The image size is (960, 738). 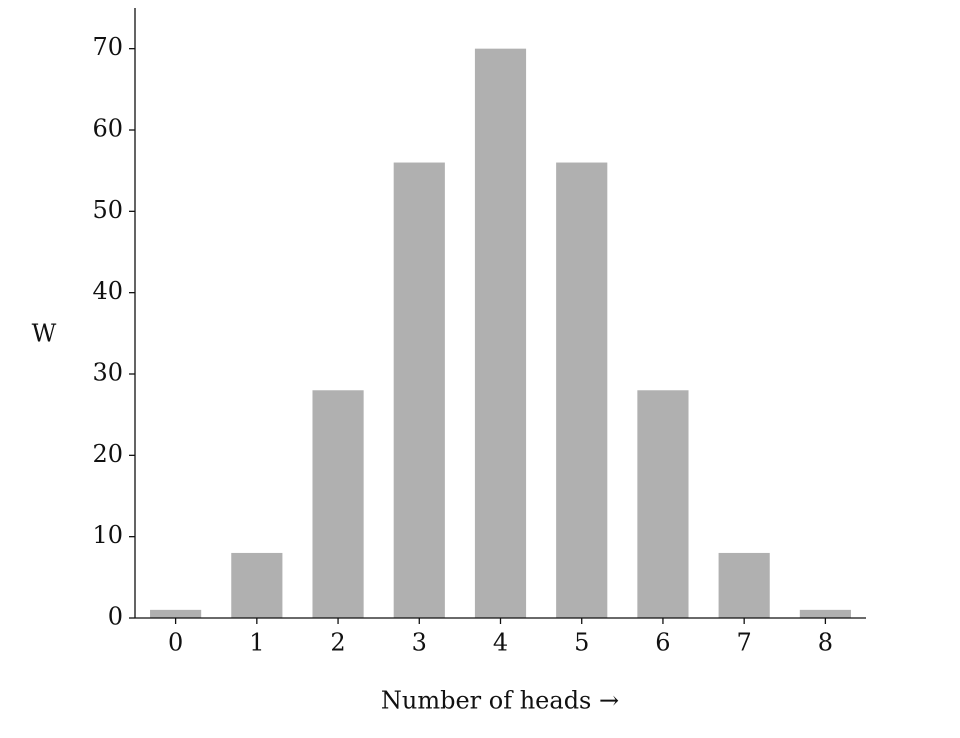 I want to click on x-tick-label: 0, so click(x=175, y=643).